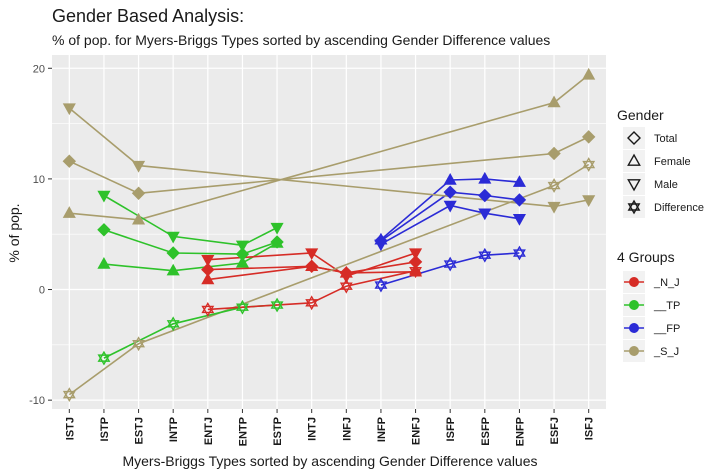 Image resolution: width=728 pixels, height=476 pixels. I want to click on x-tick-label-infj: INFJ, so click(347, 429).